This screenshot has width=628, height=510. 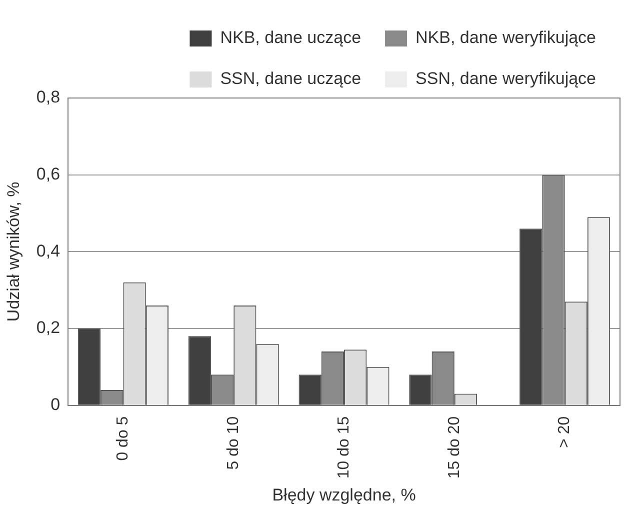 I want to click on x-axis-title: Błędy względne, %, so click(x=344, y=494).